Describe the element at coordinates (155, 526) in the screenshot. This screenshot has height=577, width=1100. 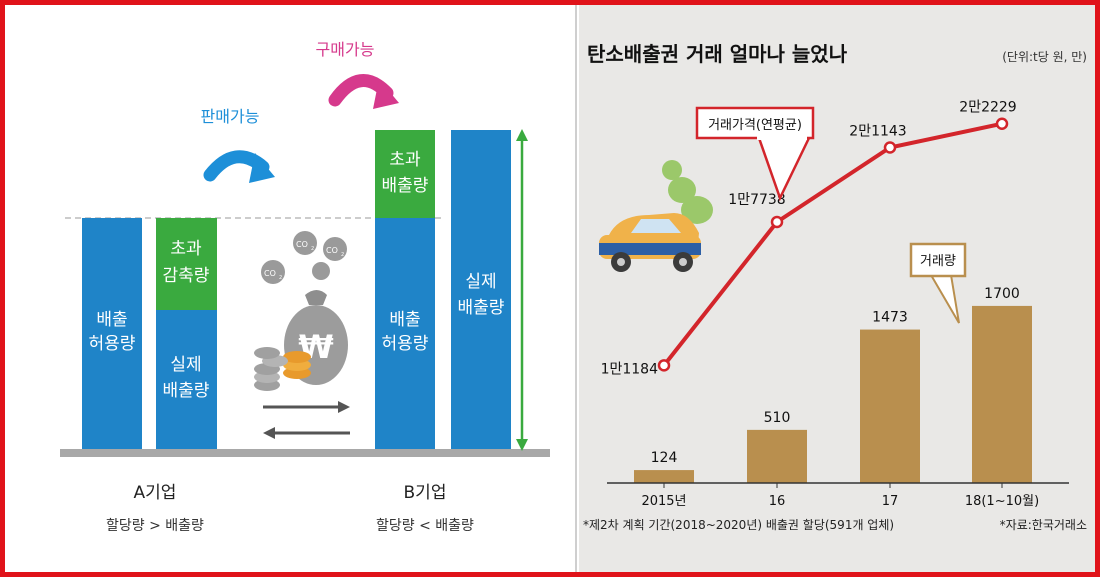
I see `company-a-note: 할당량 > 배출량` at that location.